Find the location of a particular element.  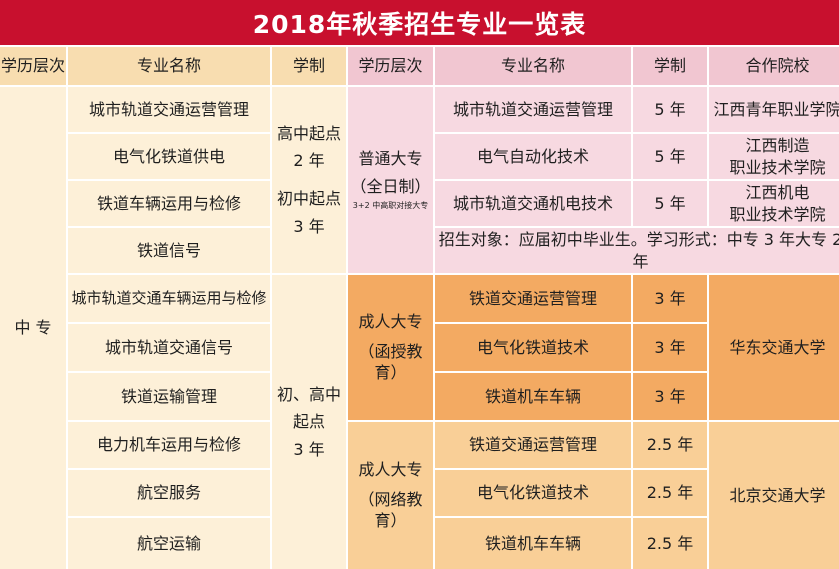

header-years-right: 学制 is located at coordinates (670, 66).